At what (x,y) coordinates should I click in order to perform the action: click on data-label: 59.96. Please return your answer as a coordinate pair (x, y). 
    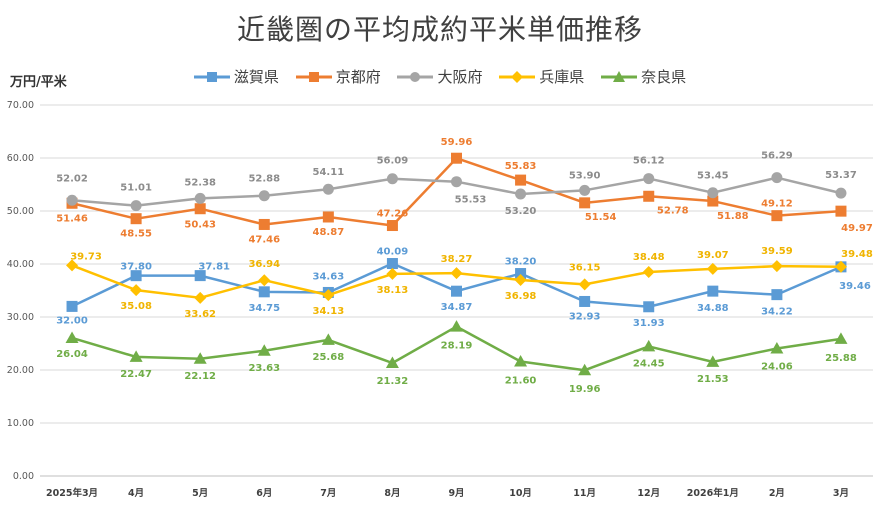
    Looking at the image, I should click on (457, 142).